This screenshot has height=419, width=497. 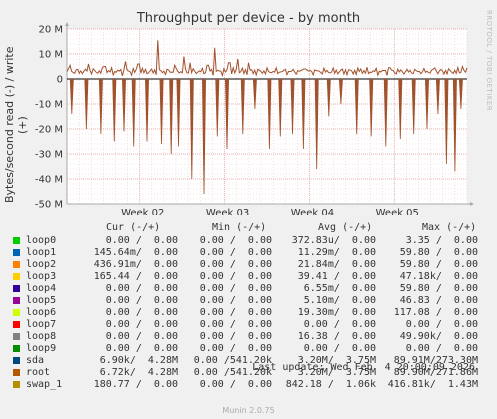 I want to click on x-tick-label: Week 04, so click(x=312, y=211).